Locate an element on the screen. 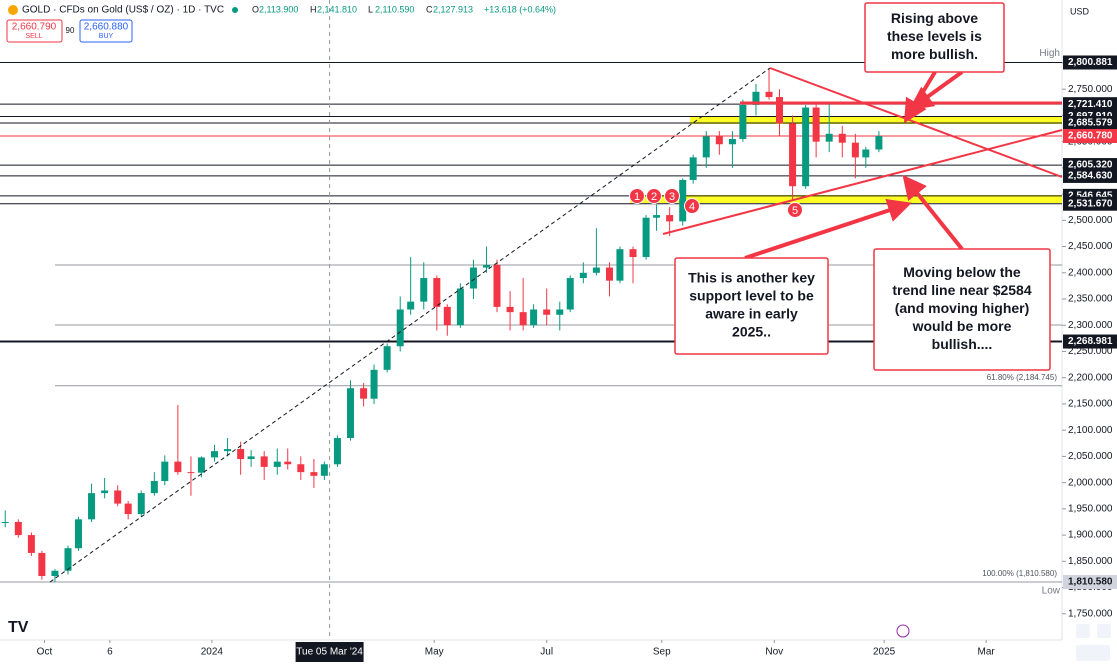  auto-button is located at coordinates (1083, 631).